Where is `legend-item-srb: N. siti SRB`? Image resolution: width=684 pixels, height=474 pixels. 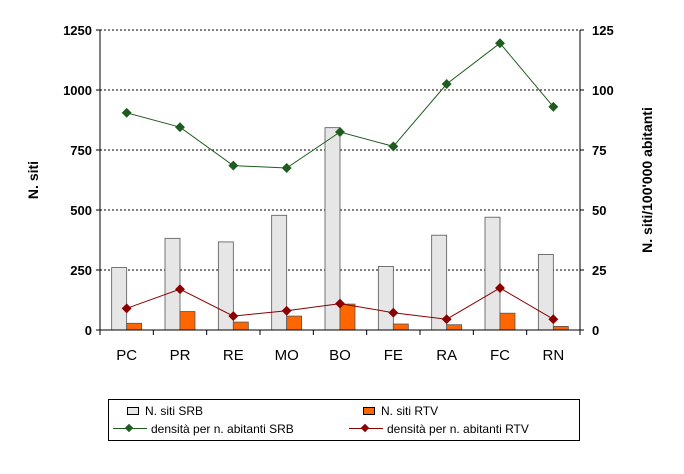 legend-item-srb: N. siti SRB is located at coordinates (165, 411).